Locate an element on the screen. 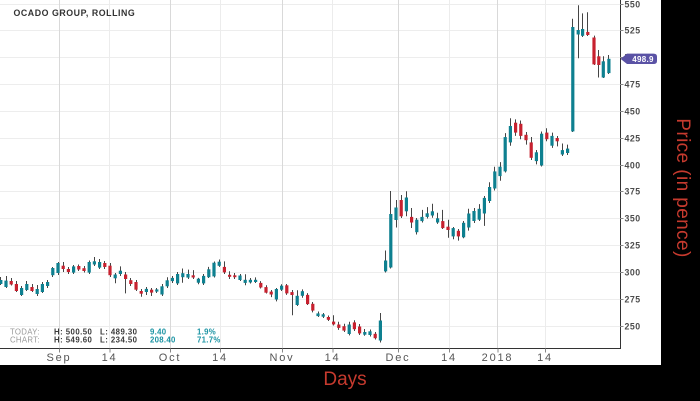  svg-text: 250 is located at coordinates (633, 327).